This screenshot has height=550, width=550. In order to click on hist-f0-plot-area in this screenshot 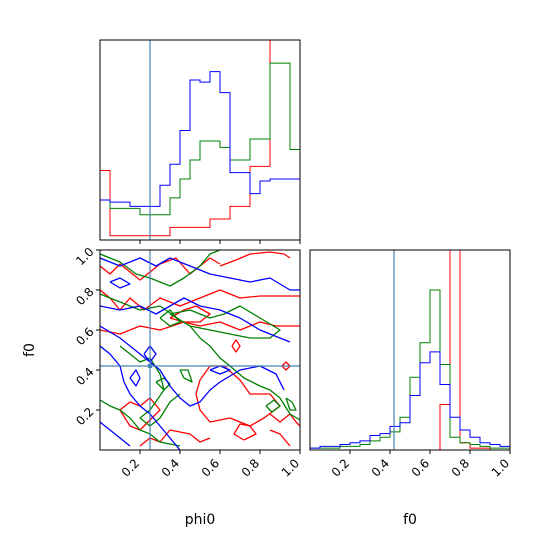, I will do `click(410, 350)`.